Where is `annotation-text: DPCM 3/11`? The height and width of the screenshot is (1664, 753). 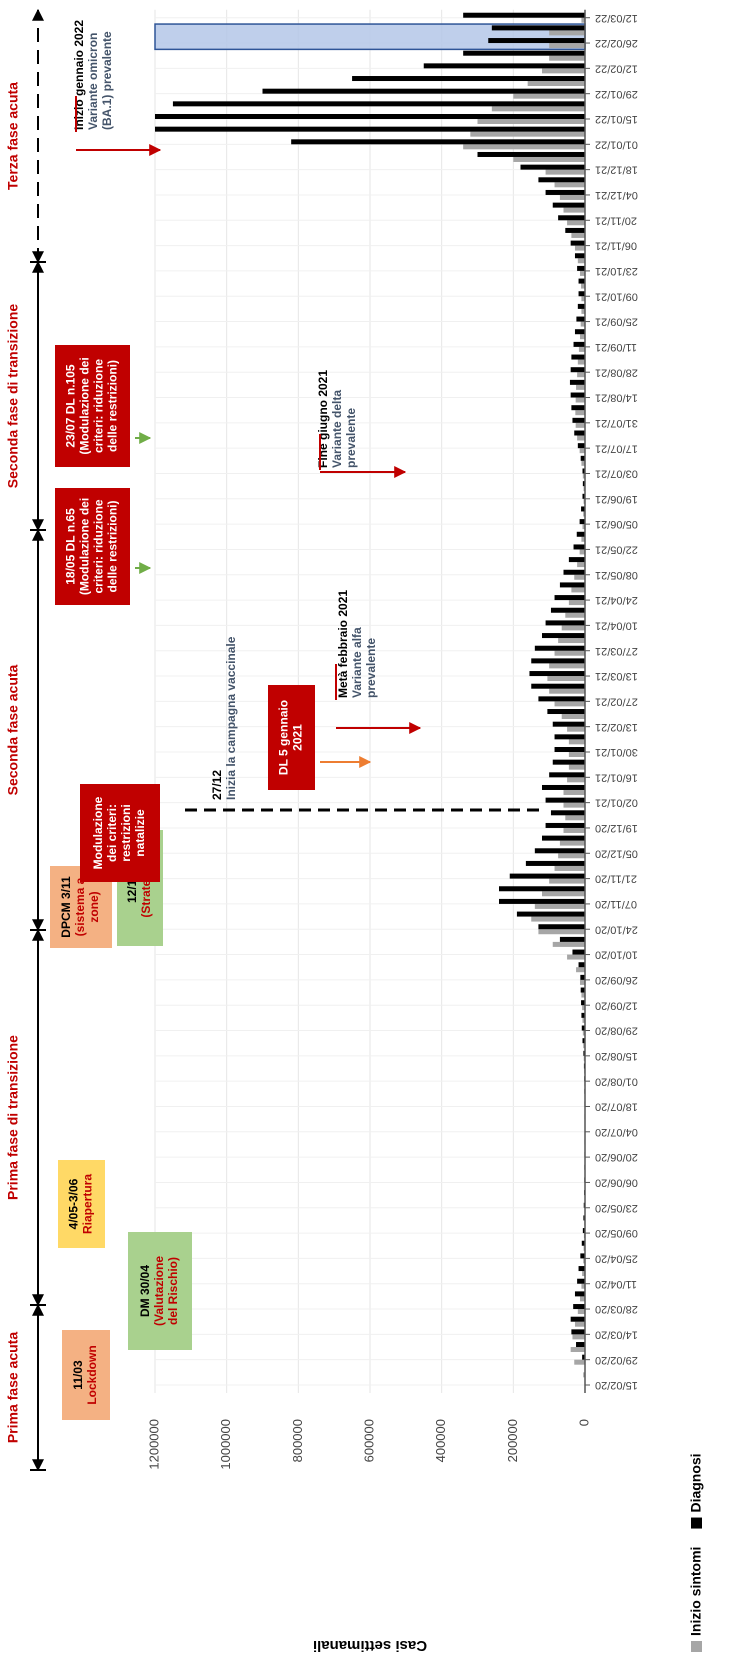 annotation-text: DPCM 3/11 is located at coordinates (66, 907).